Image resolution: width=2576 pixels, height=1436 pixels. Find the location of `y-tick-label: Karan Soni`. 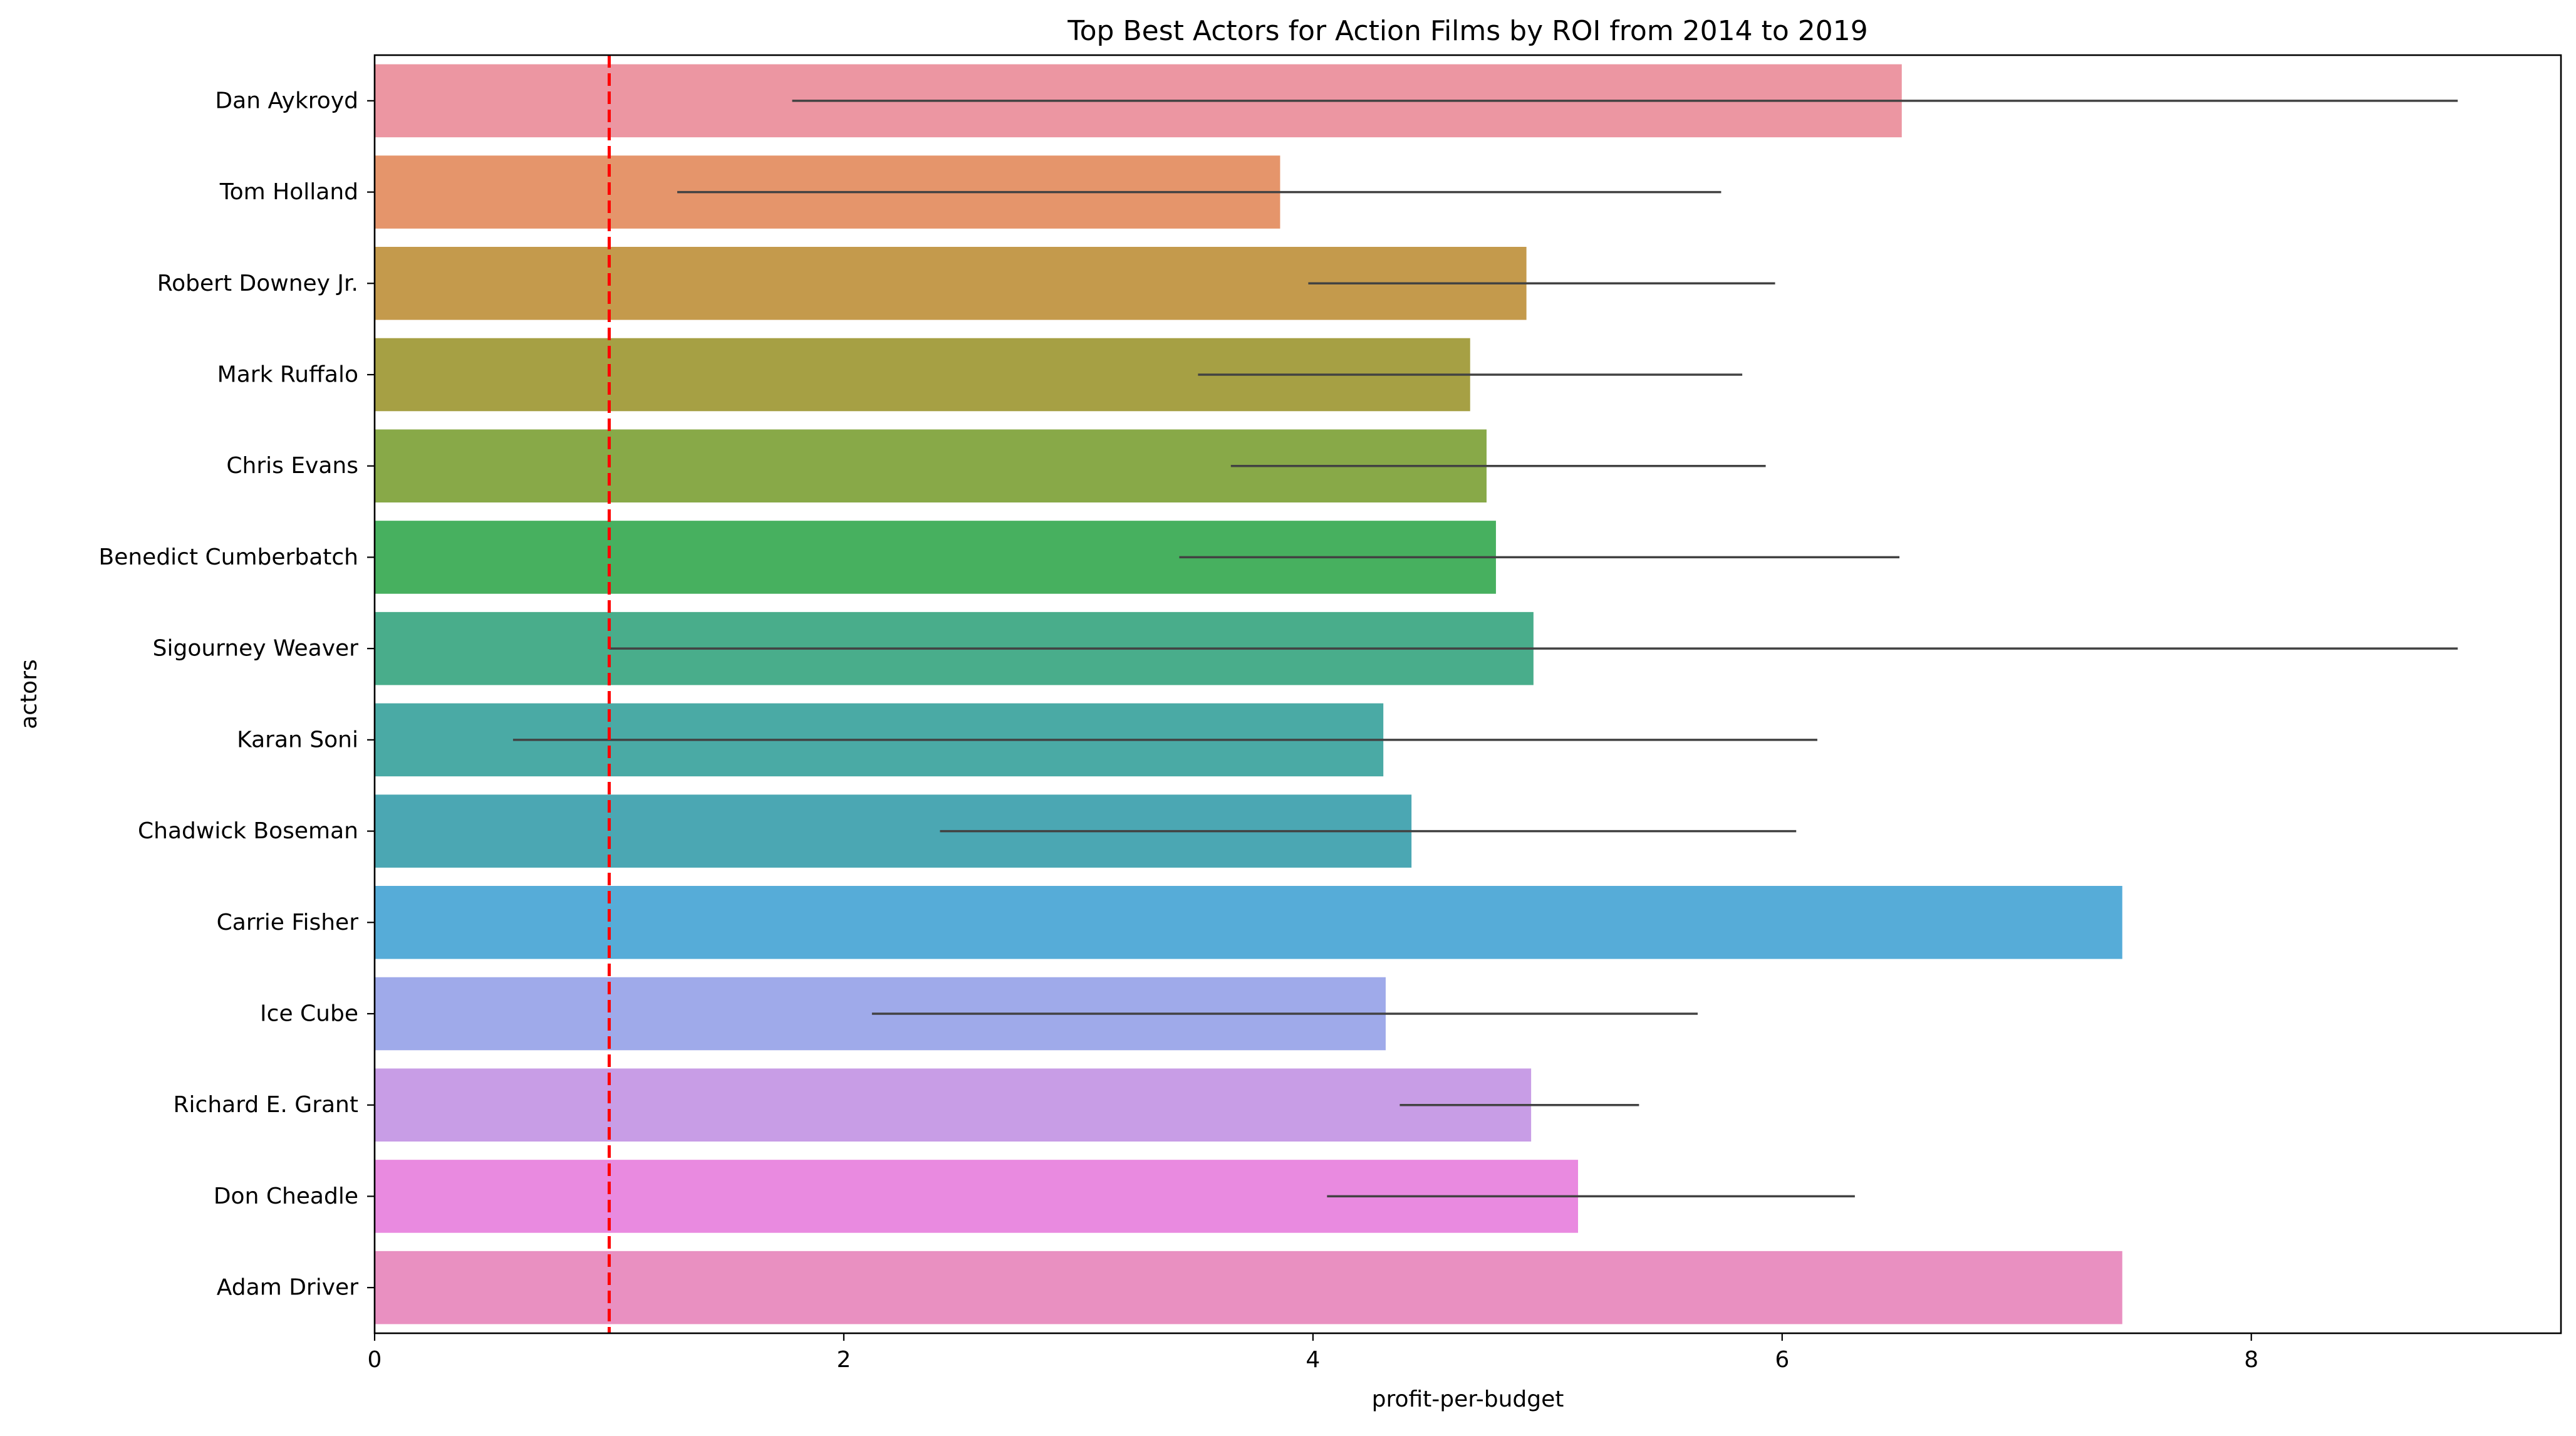

y-tick-label: Karan Soni is located at coordinates (297, 740).